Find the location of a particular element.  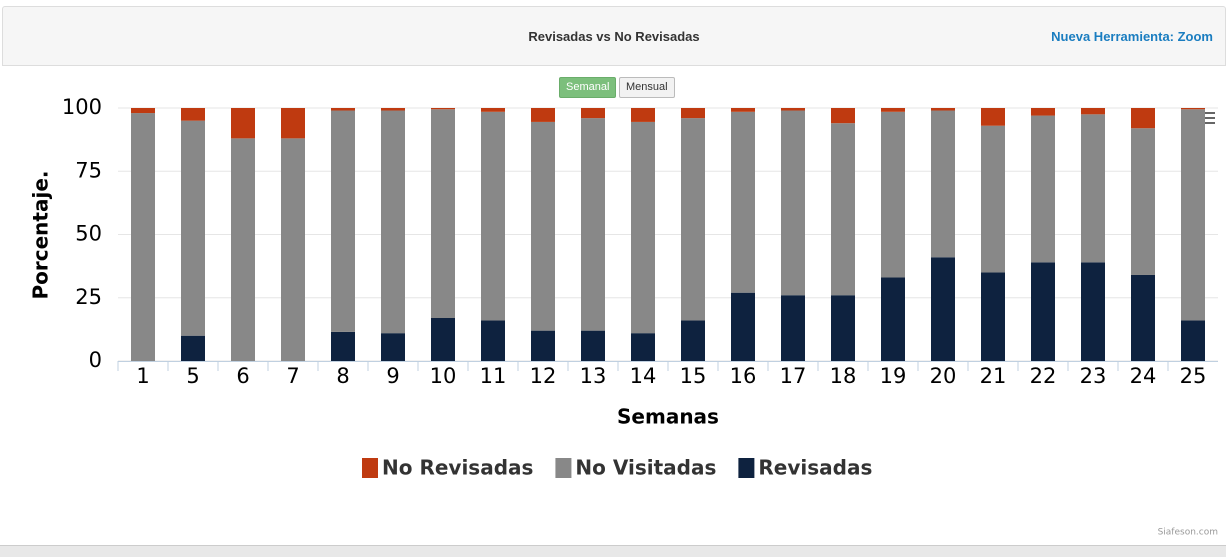

x-tick-label: 18 is located at coordinates (843, 376).